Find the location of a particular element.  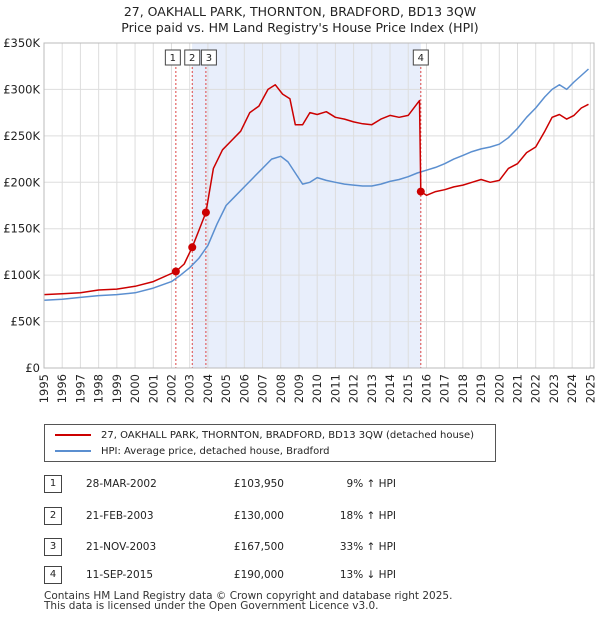

y-tick-label: £300K is located at coordinates (21, 89).